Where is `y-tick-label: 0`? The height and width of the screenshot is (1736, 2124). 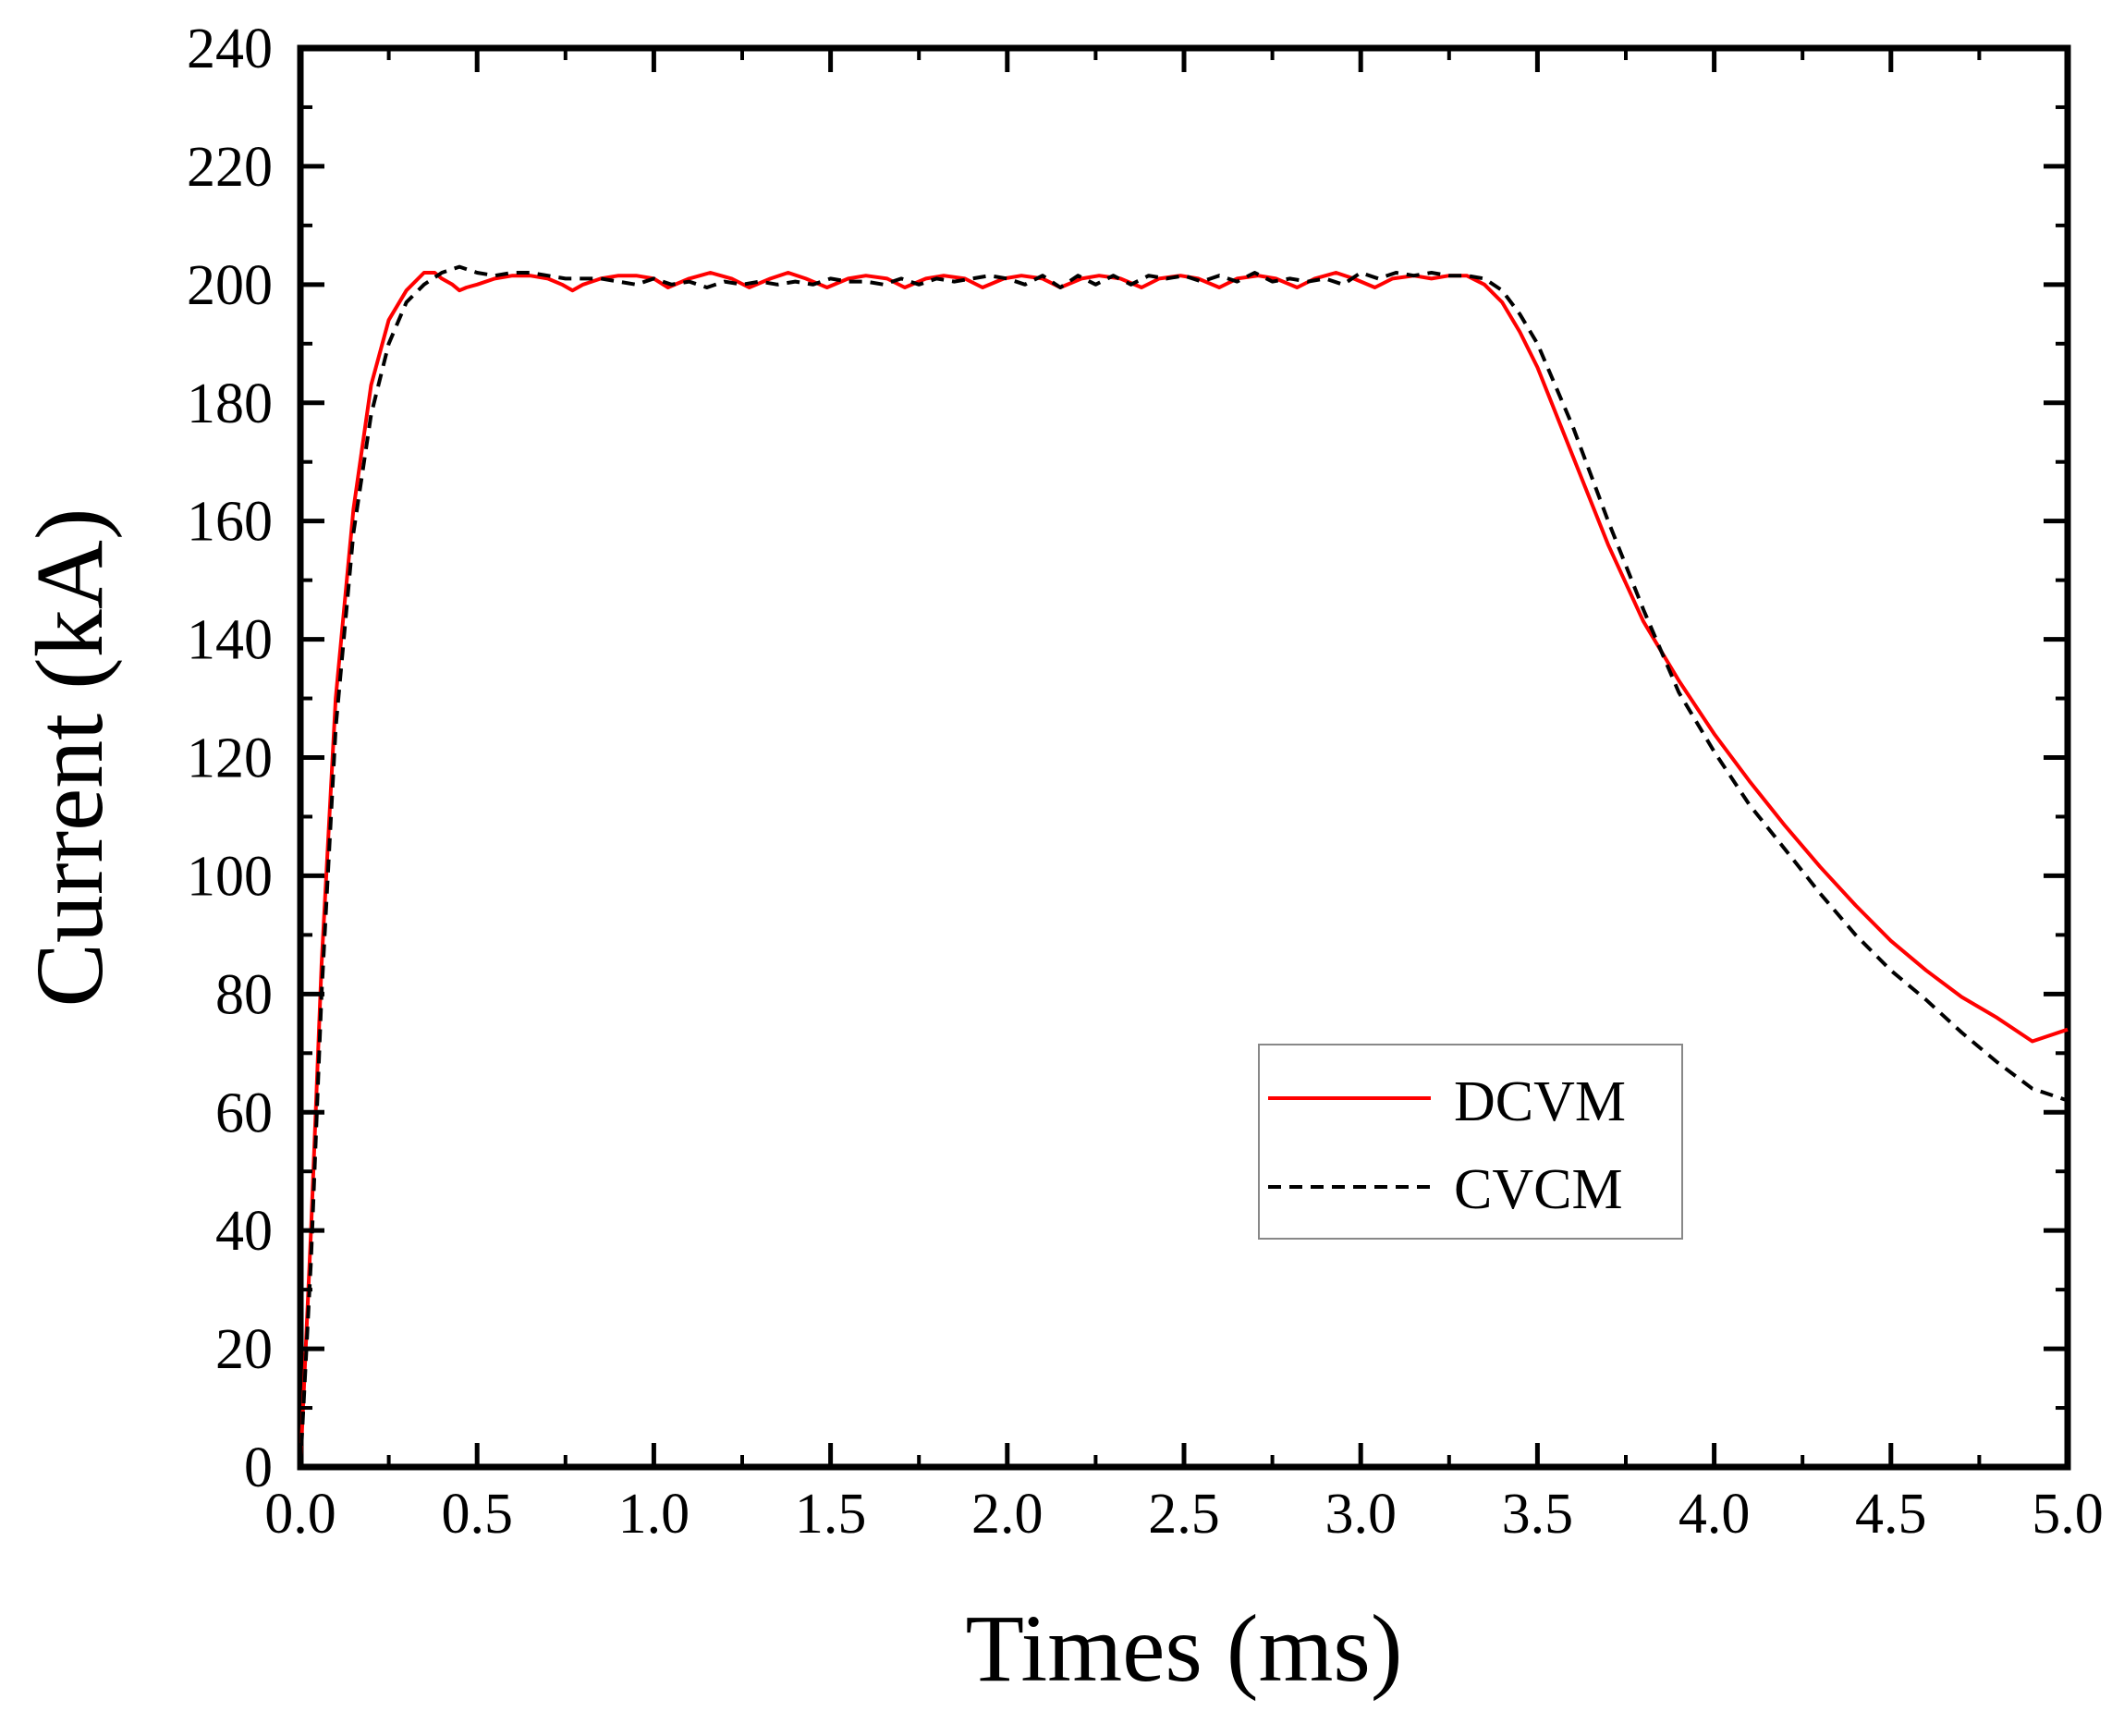 y-tick-label: 0 is located at coordinates (258, 1467).